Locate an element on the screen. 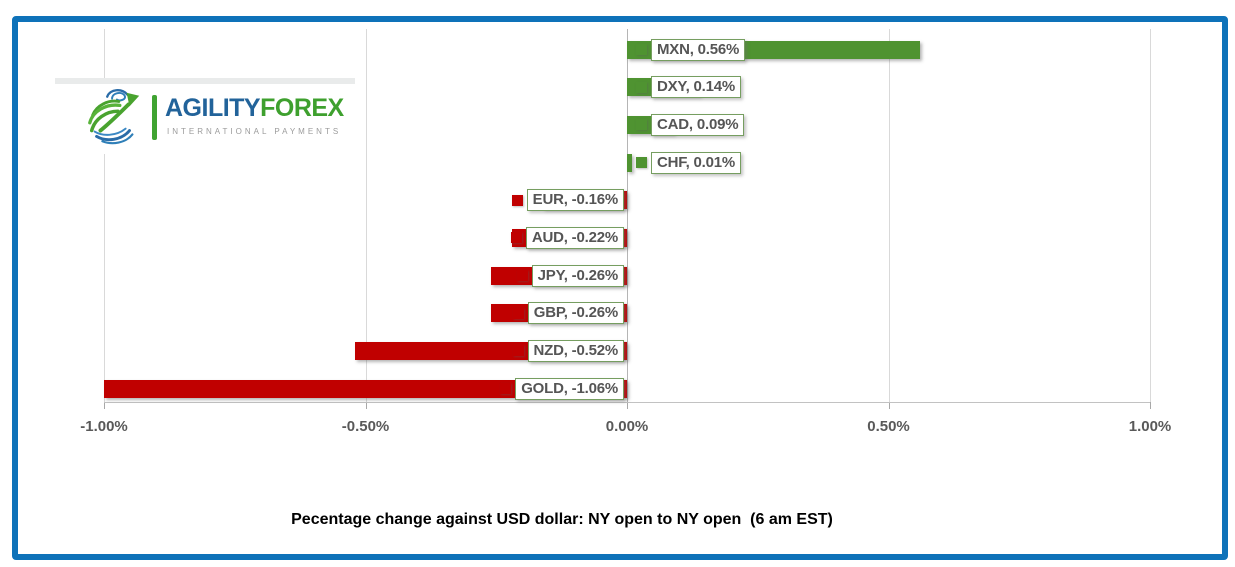  legend-key-CHF is located at coordinates (641, 162).